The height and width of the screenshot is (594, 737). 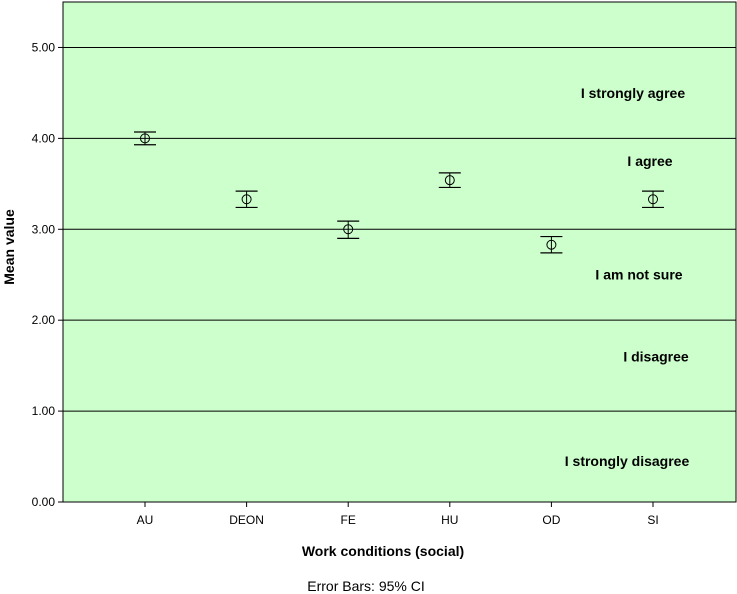 I want to click on footnote: Error Bars: 95% CI, so click(x=365, y=586).